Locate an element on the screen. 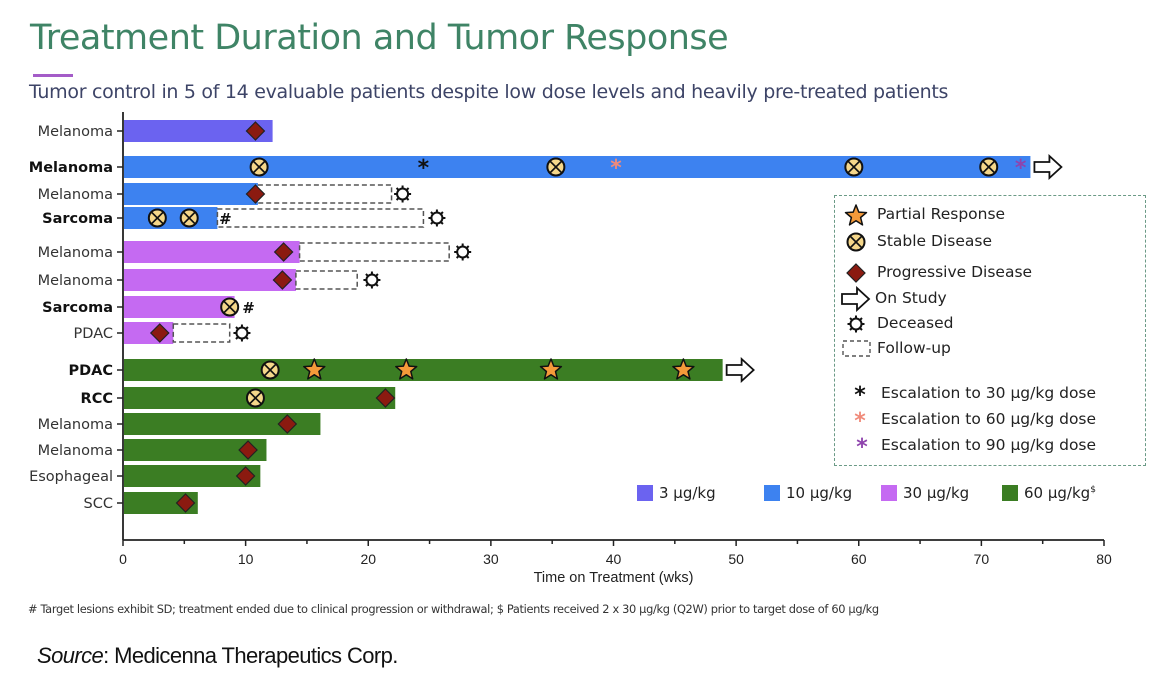 This screenshot has width=1168, height=684. deceased-icon is located at coordinates (856, 324).